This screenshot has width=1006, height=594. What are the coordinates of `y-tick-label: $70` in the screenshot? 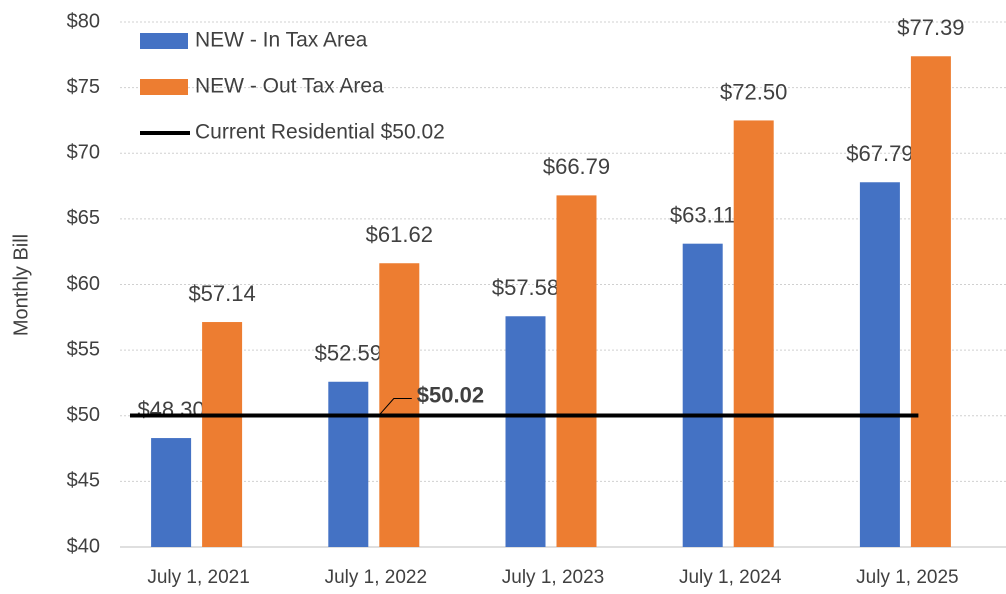 It's located at (83, 153).